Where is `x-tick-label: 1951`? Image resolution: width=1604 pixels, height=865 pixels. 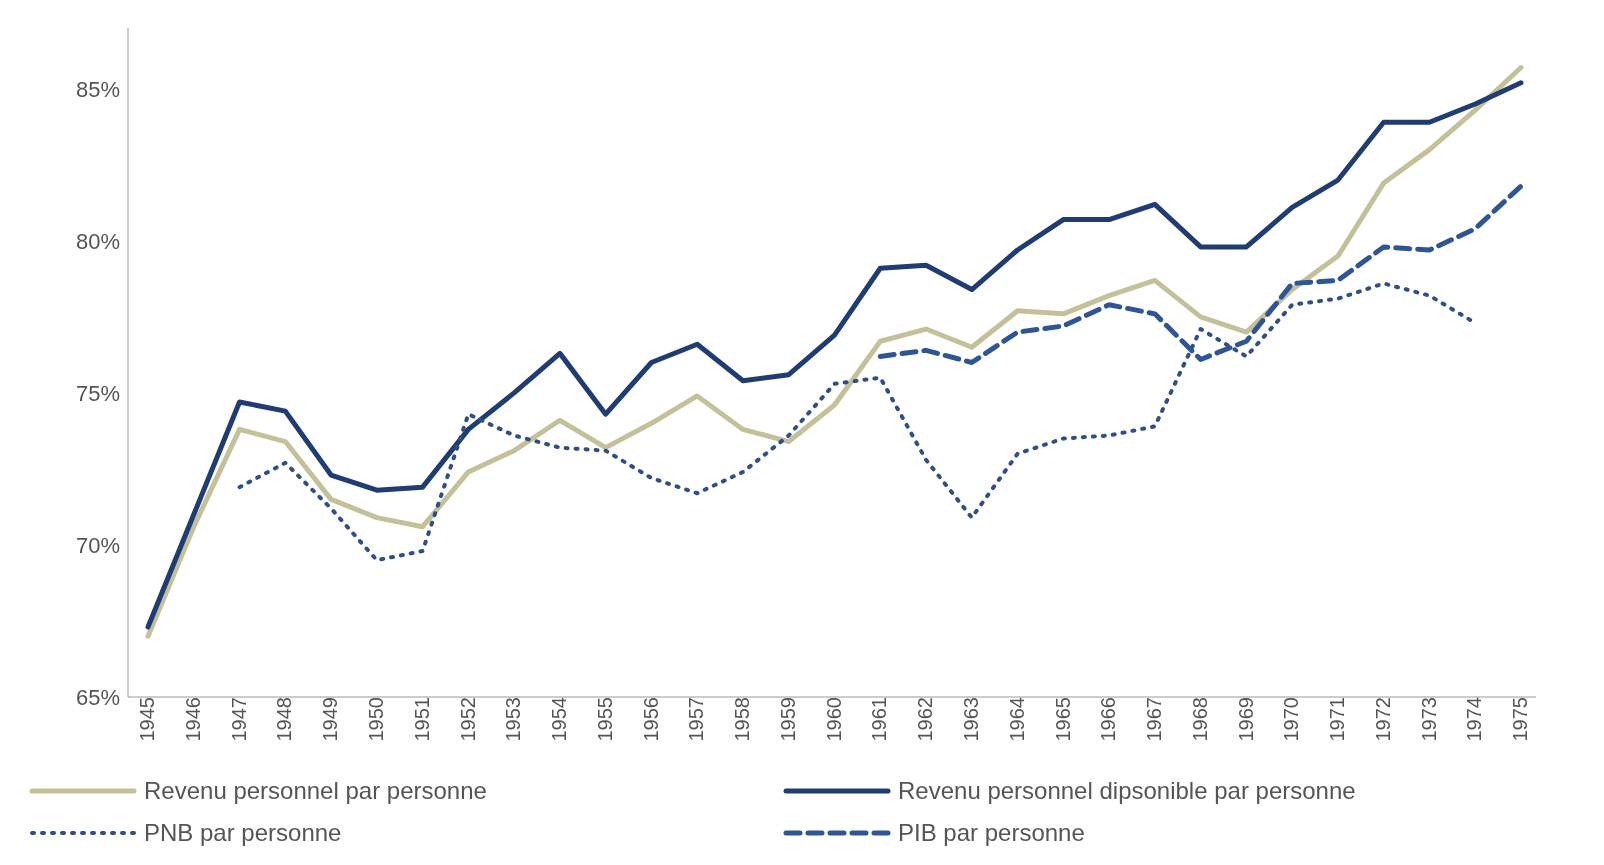 x-tick-label: 1951 is located at coordinates (421, 719).